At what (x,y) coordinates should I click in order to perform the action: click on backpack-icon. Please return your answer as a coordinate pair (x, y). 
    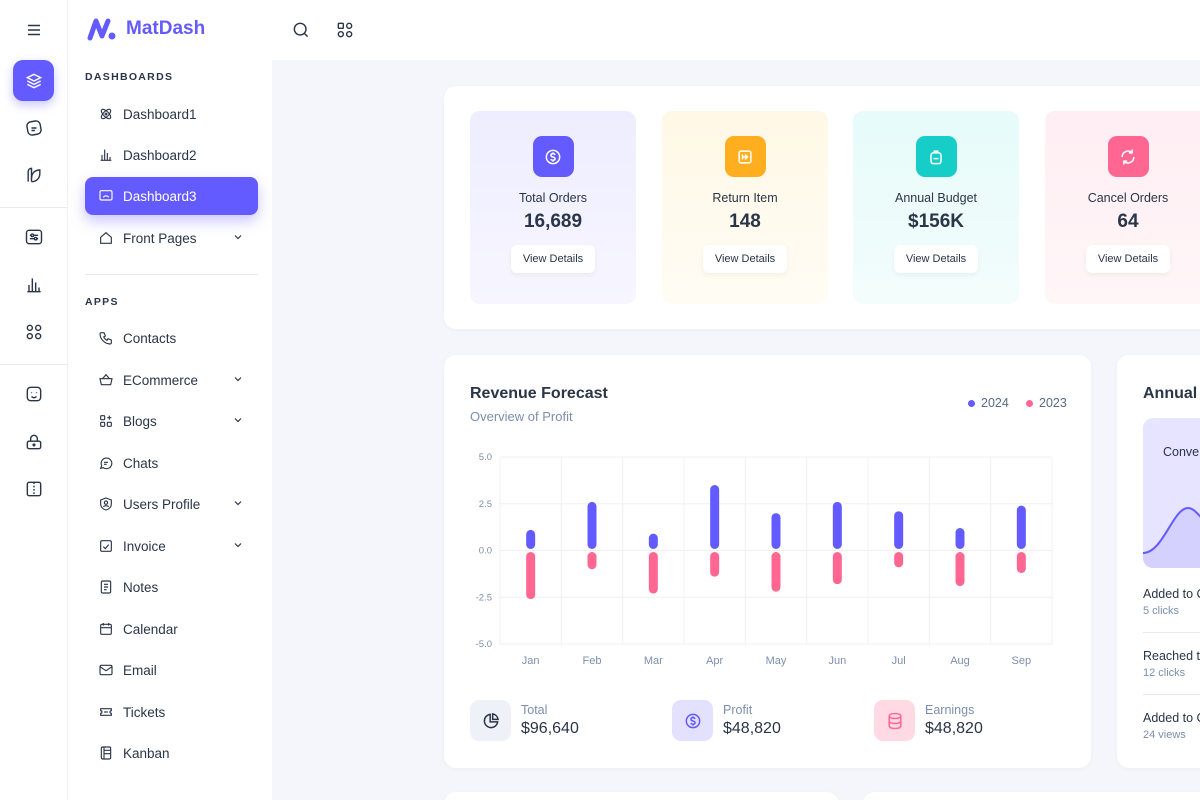
    Looking at the image, I should click on (936, 156).